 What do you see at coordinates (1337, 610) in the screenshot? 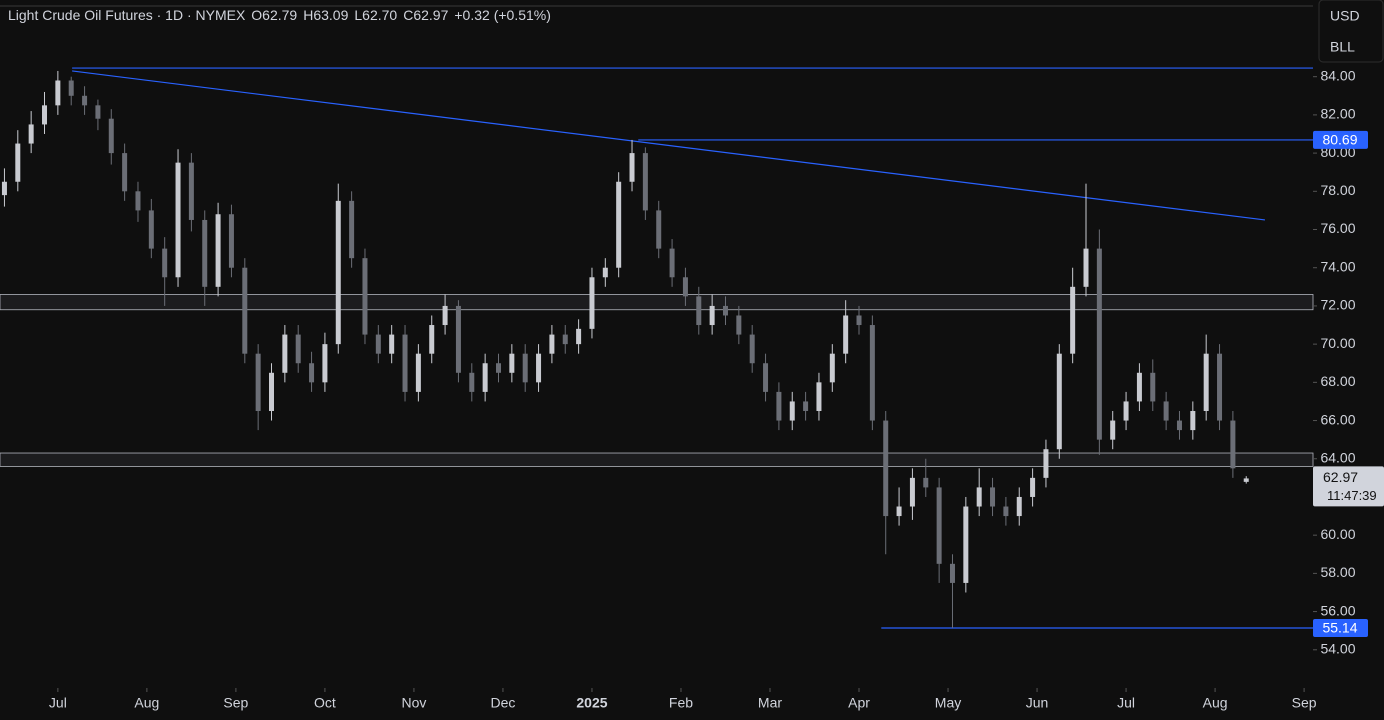
I see `y-tick-label: 56.00` at bounding box center [1337, 610].